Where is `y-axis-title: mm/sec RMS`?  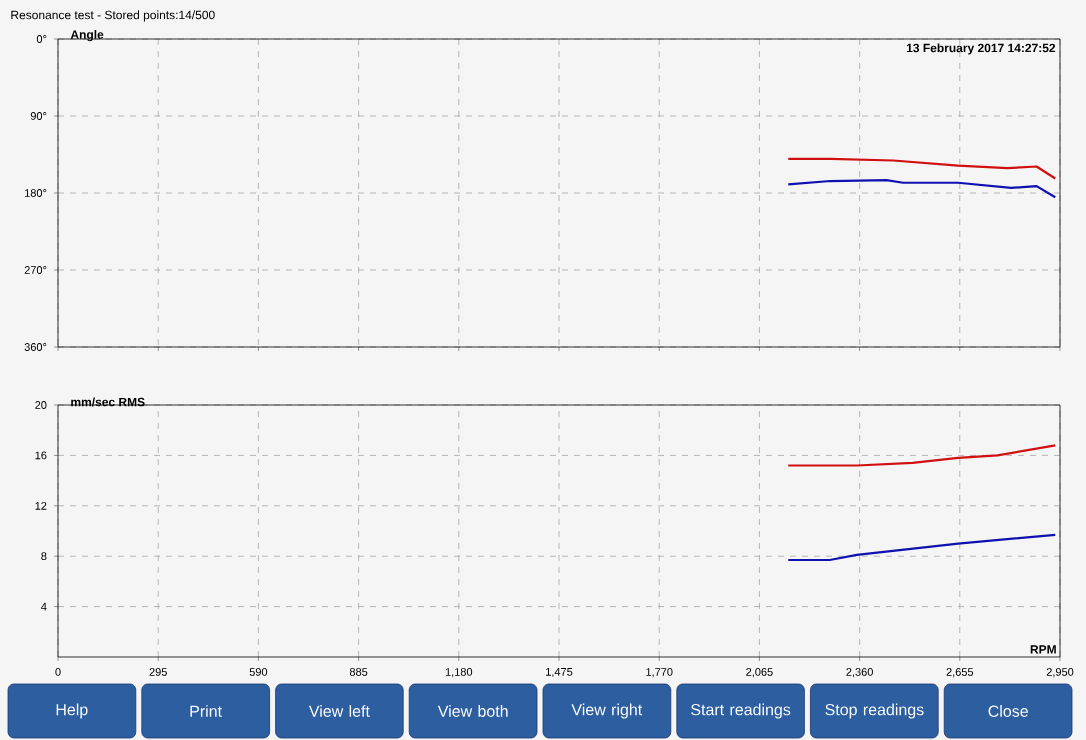 y-axis-title: mm/sec RMS is located at coordinates (108, 402).